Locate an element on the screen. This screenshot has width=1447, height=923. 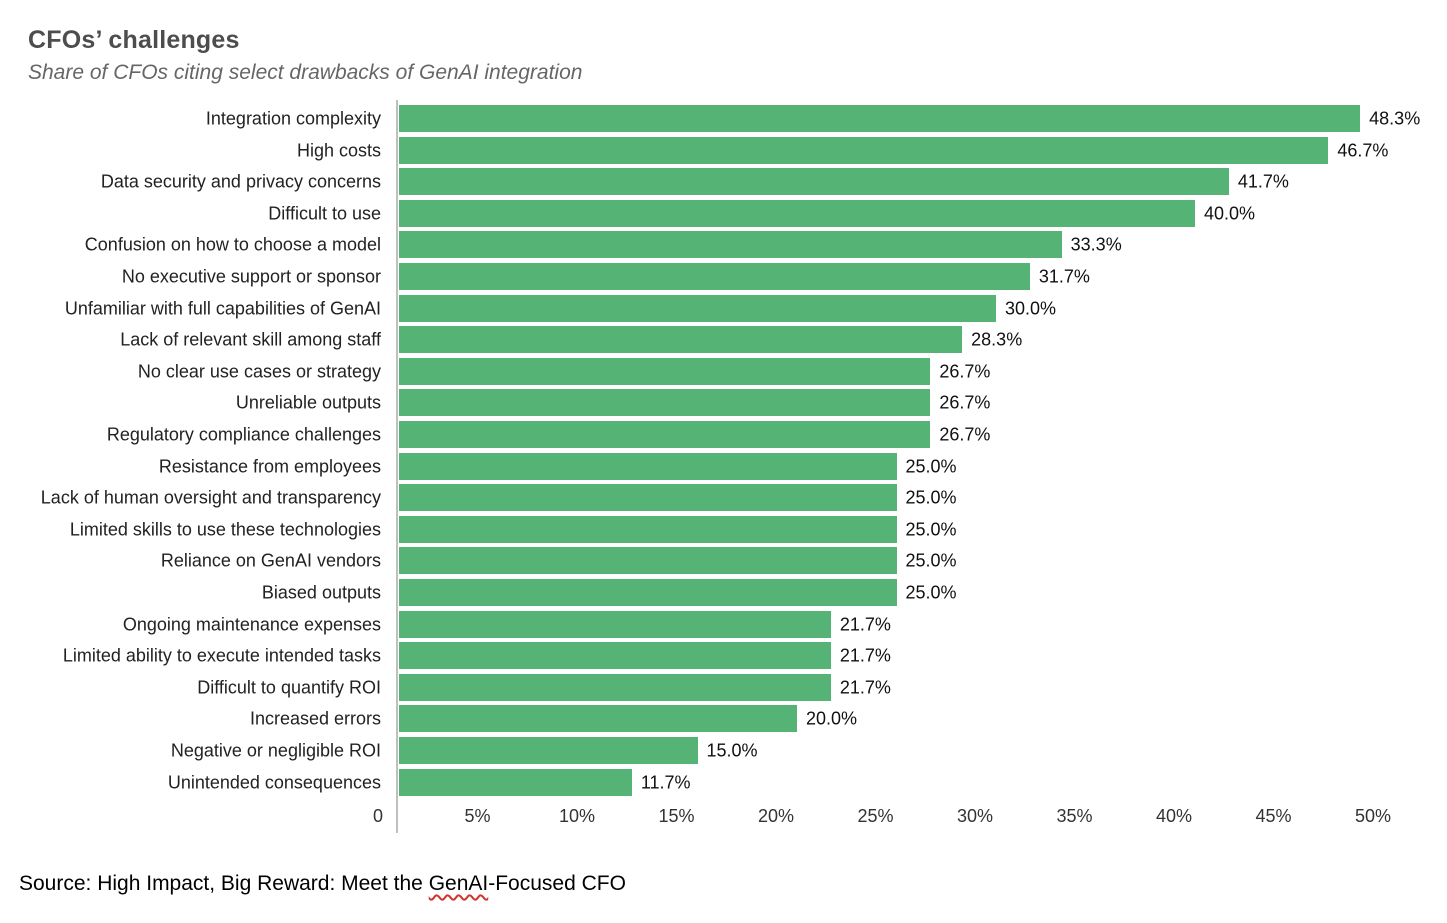
value-label: 15.0% is located at coordinates (732, 750).